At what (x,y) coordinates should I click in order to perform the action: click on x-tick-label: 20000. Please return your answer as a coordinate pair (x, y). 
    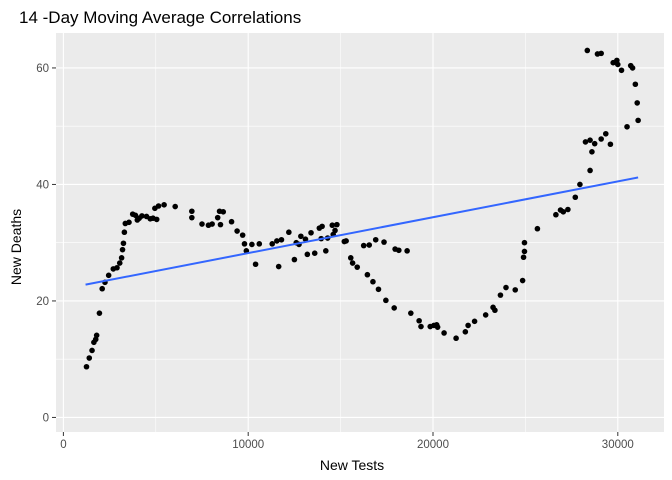
    Looking at the image, I should click on (433, 445).